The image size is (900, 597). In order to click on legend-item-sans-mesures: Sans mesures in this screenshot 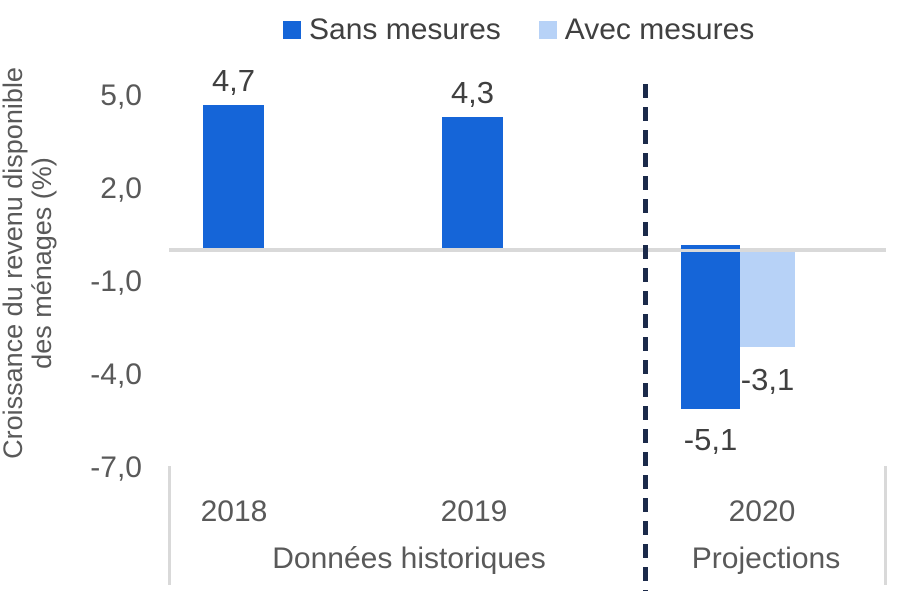, I will do `click(392, 30)`.